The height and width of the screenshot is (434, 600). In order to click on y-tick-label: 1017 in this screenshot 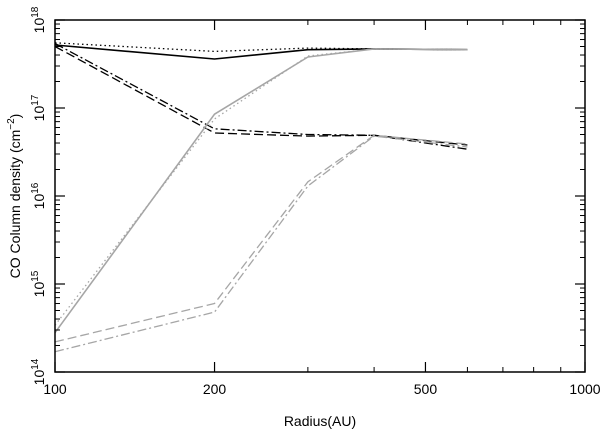, I will do `click(38, 107)`.